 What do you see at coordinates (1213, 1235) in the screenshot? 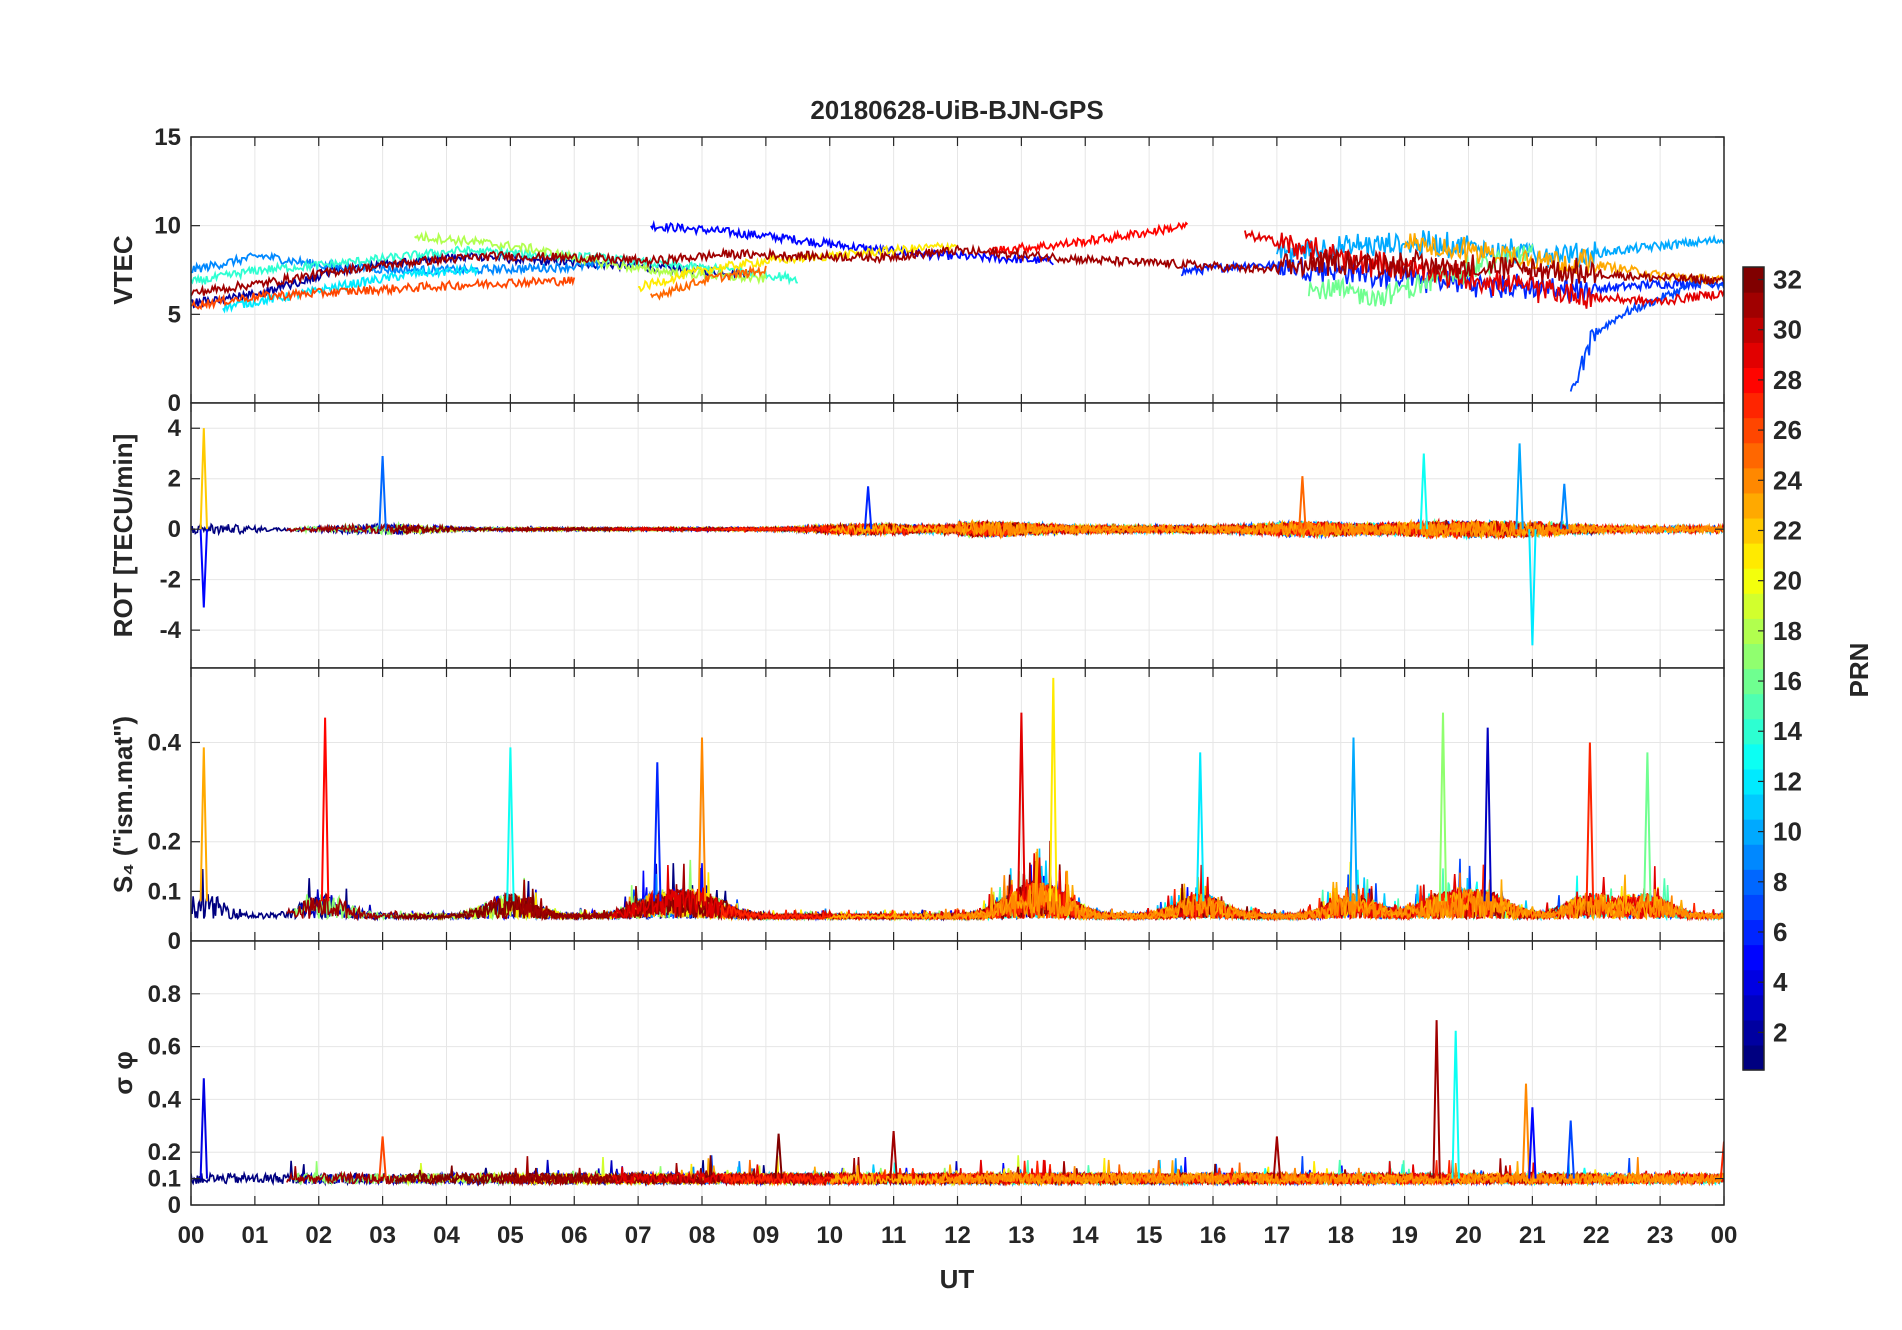
I see `x-tick-label: 16` at bounding box center [1213, 1235].